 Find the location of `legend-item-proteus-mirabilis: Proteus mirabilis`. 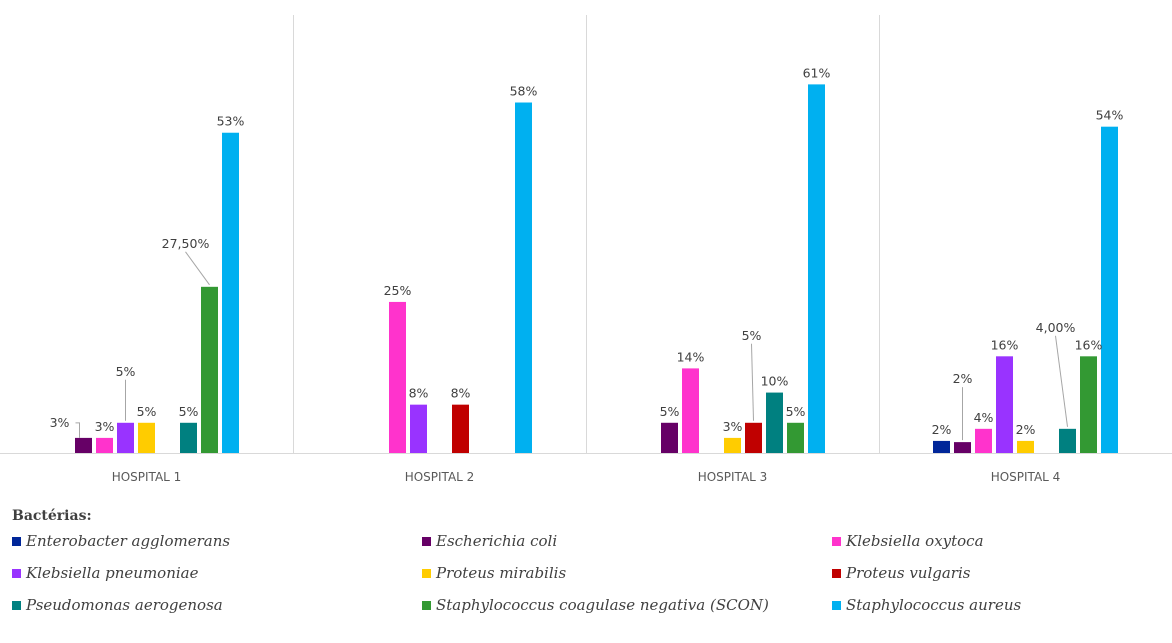

legend-item-proteus-mirabilis: Proteus mirabilis is located at coordinates (627, 573).